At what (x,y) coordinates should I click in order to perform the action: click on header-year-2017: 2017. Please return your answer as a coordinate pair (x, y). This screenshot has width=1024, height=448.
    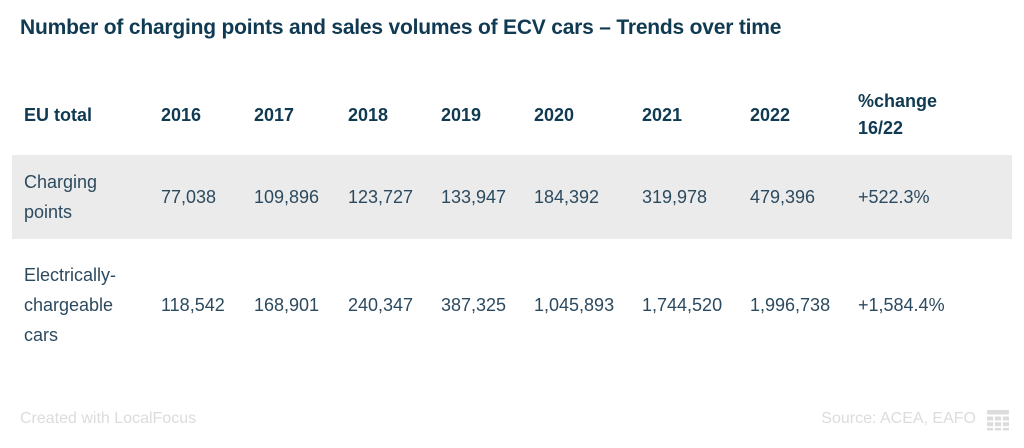
    Looking at the image, I should click on (274, 114).